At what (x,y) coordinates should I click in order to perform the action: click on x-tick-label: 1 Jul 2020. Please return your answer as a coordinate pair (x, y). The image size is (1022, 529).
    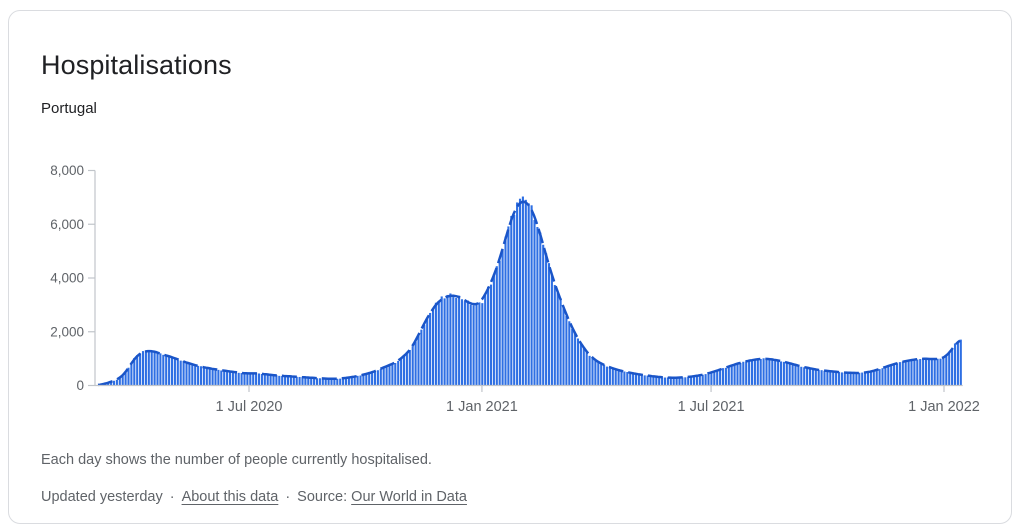
    Looking at the image, I should click on (249, 407).